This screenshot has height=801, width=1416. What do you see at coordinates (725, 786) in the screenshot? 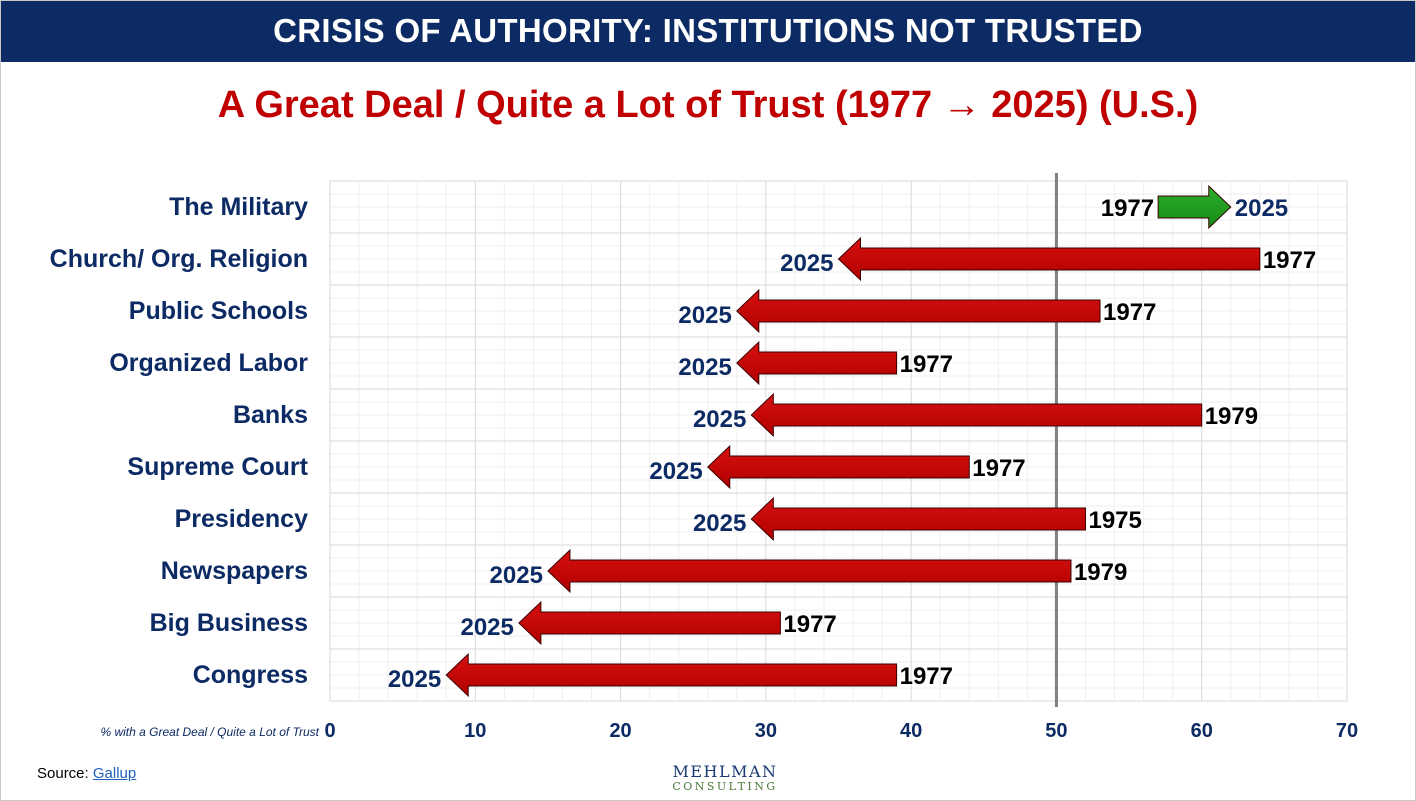
I see `logo-sub: CONSULTING` at bounding box center [725, 786].